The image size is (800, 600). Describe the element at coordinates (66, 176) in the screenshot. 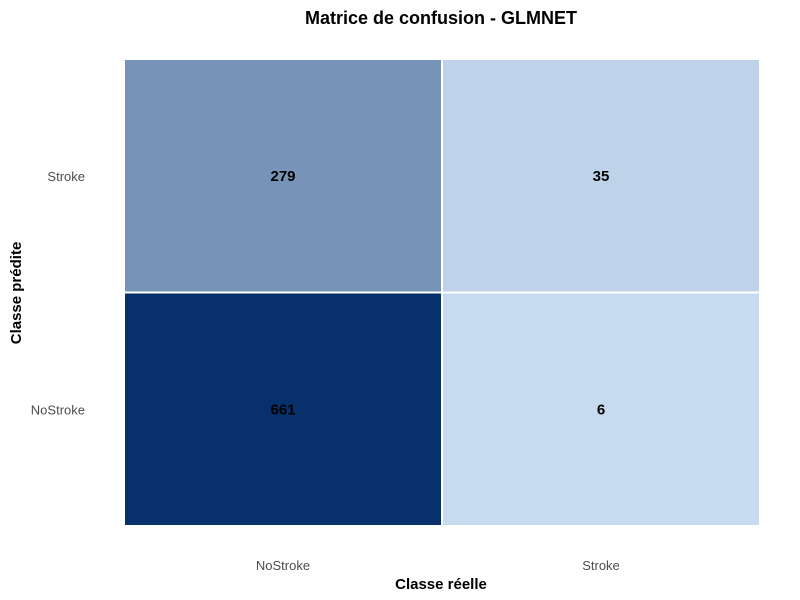

I see `y-tick-label: Stroke` at that location.